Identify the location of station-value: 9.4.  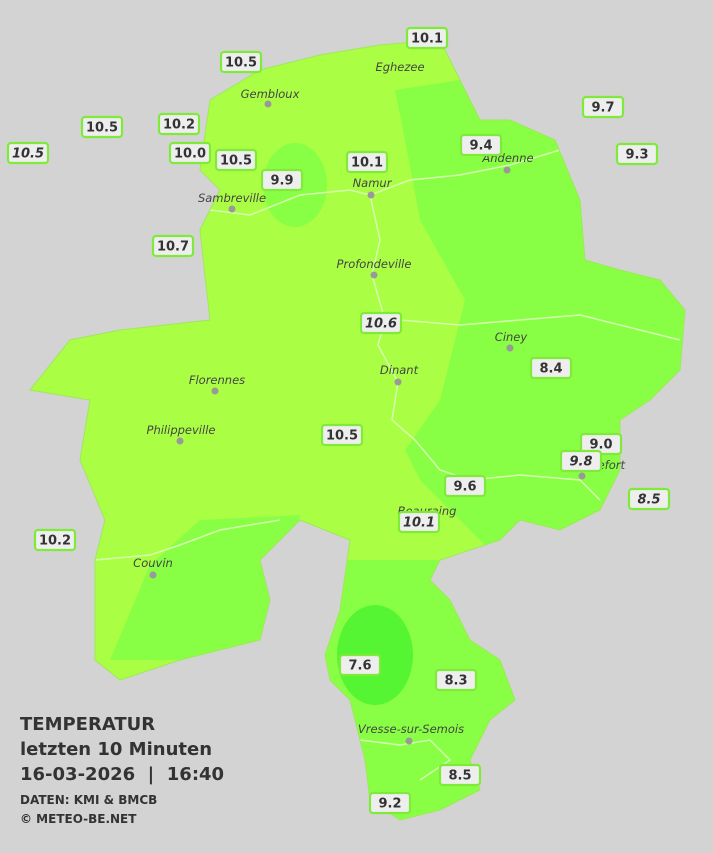
(480, 146).